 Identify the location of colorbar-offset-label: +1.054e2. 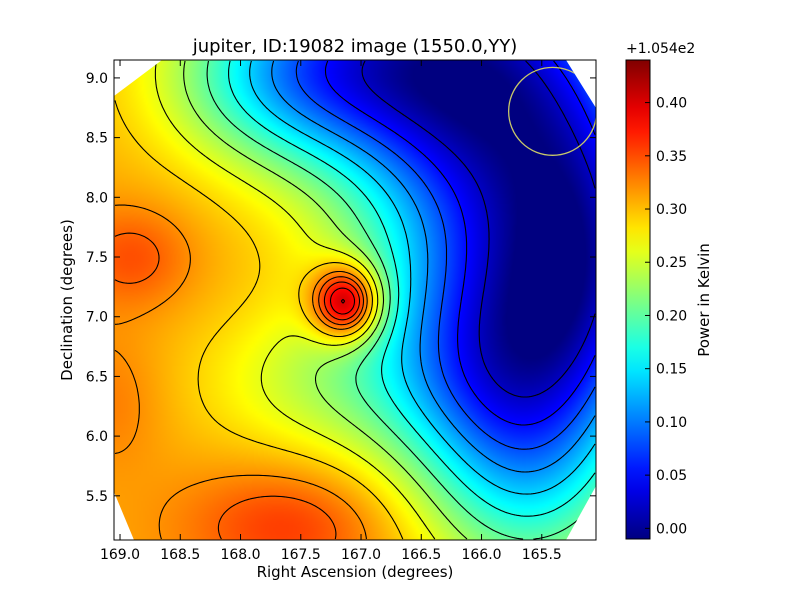
(660, 49).